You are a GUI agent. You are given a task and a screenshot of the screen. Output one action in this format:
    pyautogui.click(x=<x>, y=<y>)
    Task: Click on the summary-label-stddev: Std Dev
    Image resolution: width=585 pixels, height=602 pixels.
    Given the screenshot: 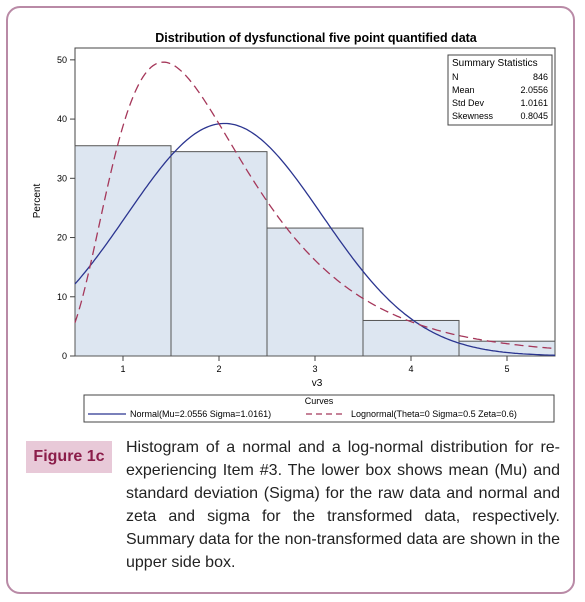 What is the action you would take?
    pyautogui.click(x=468, y=103)
    